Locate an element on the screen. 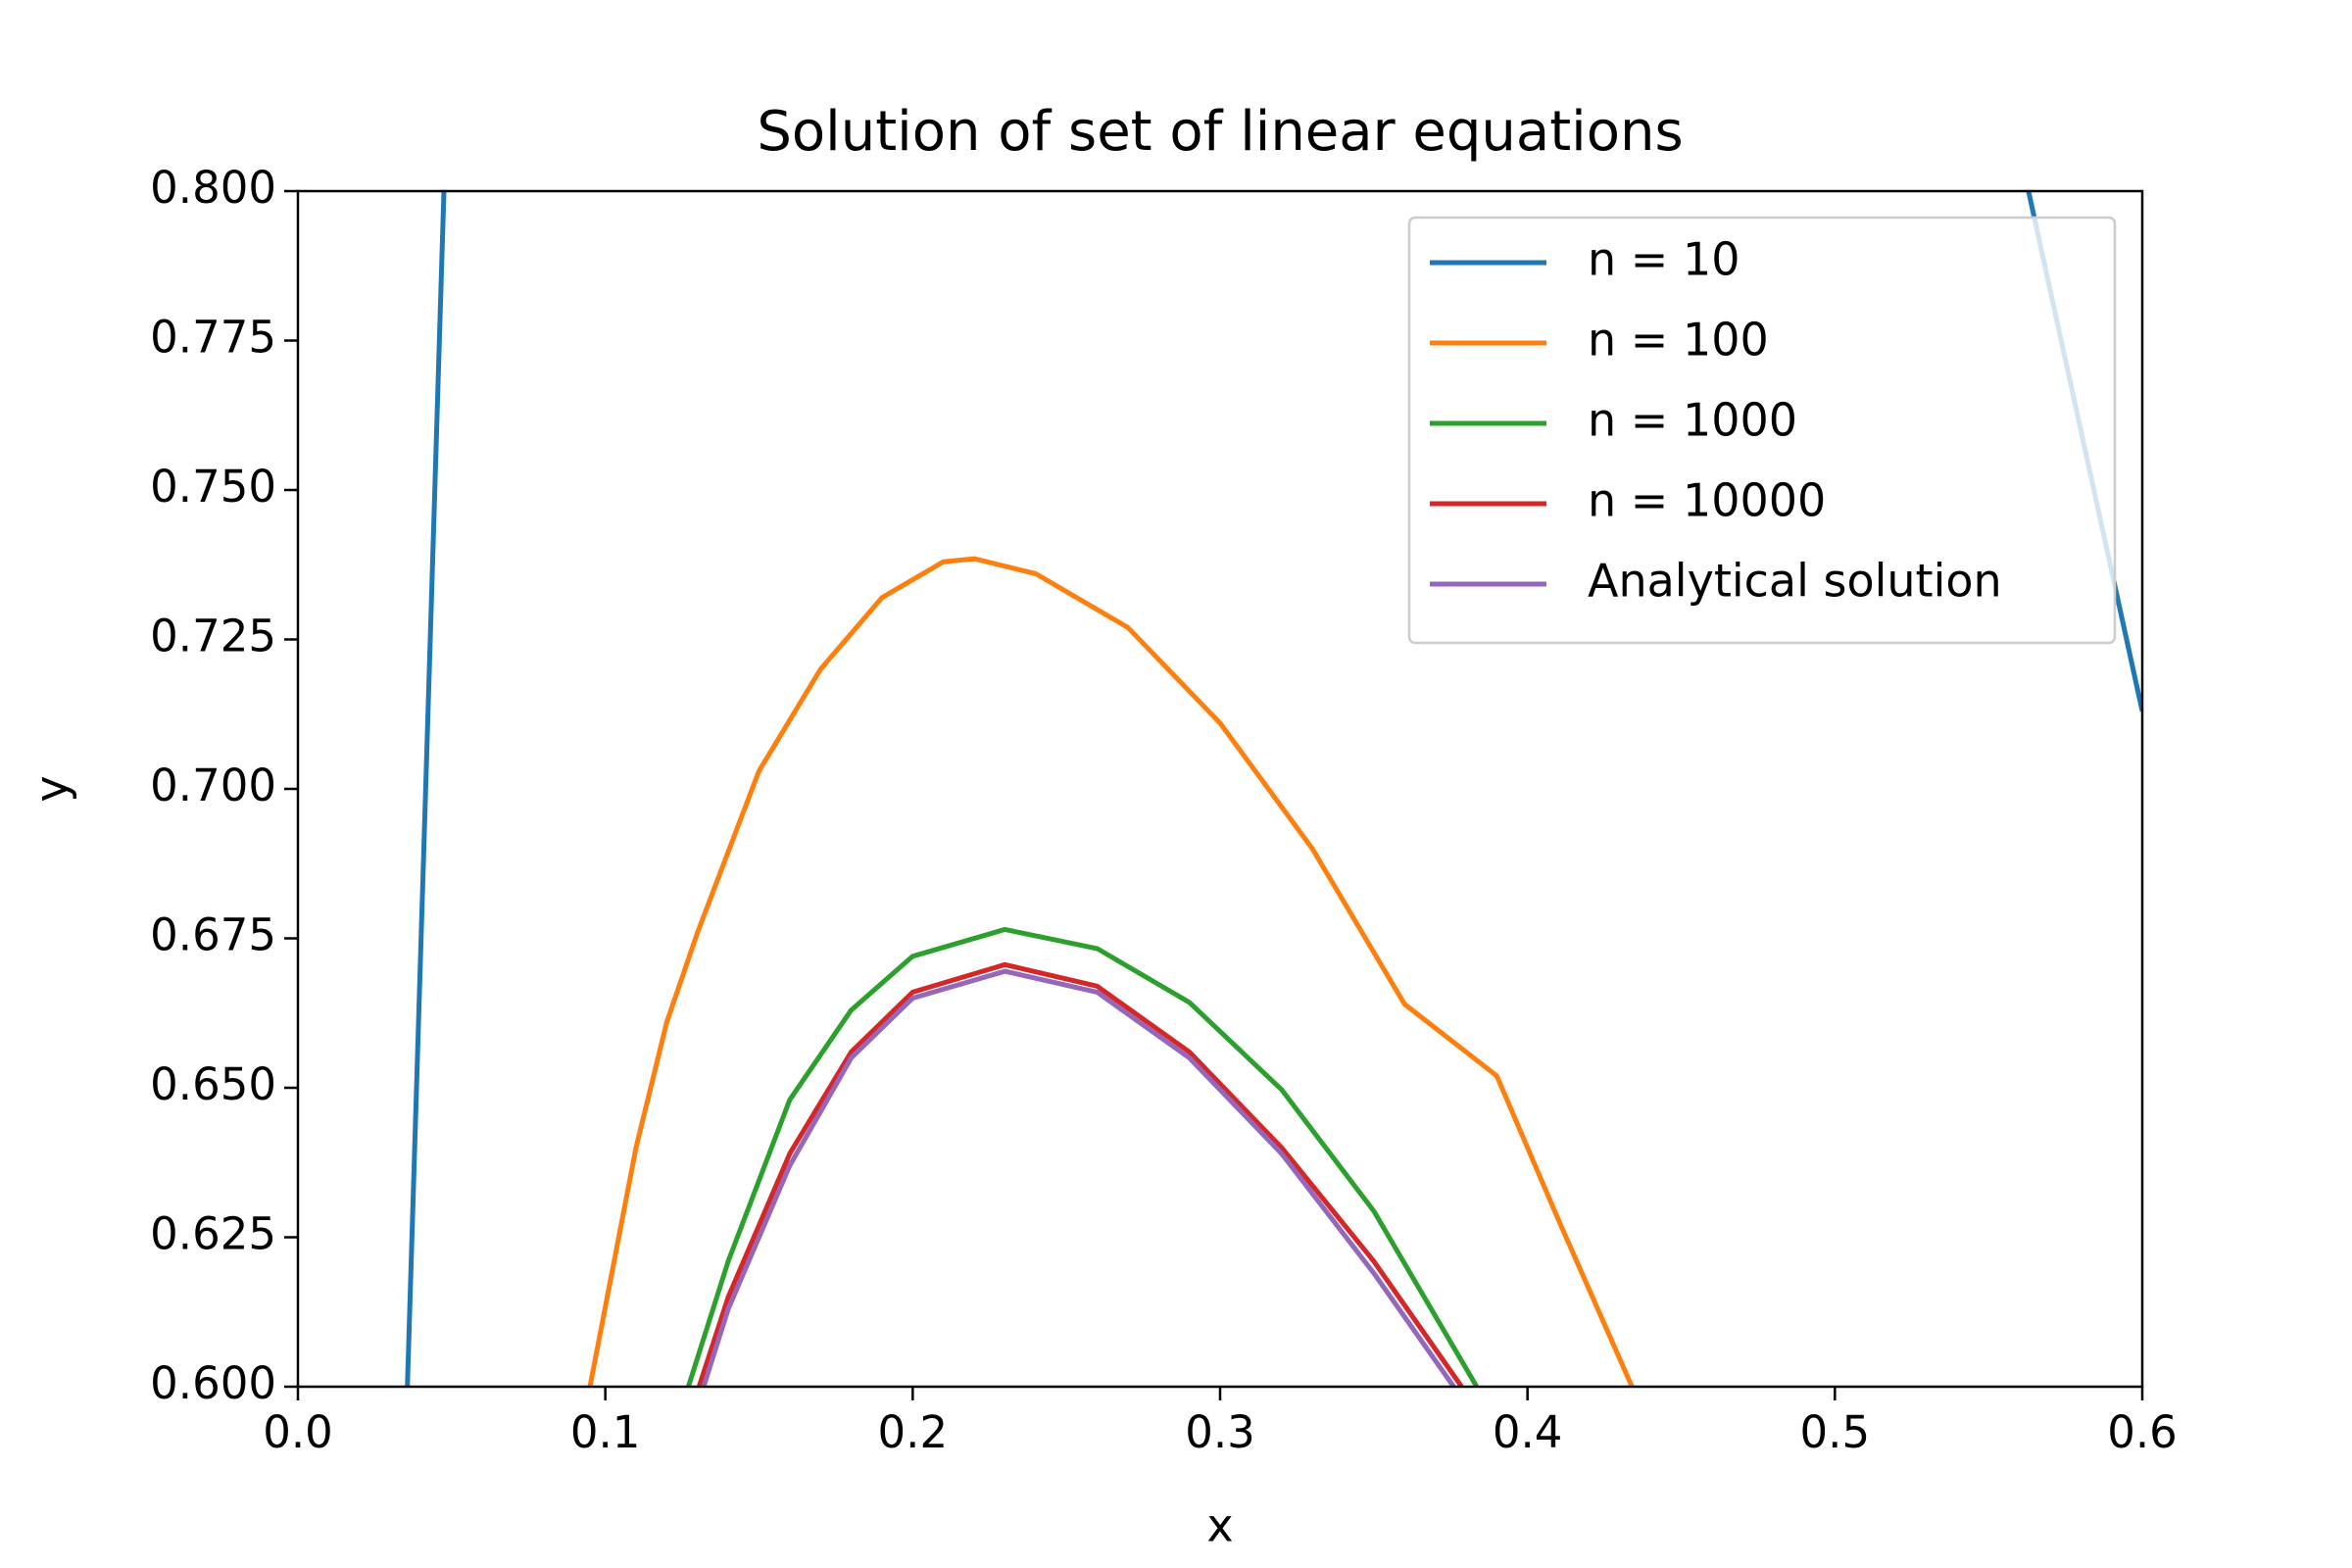  x-tick-label: 0.2 is located at coordinates (913, 1432).